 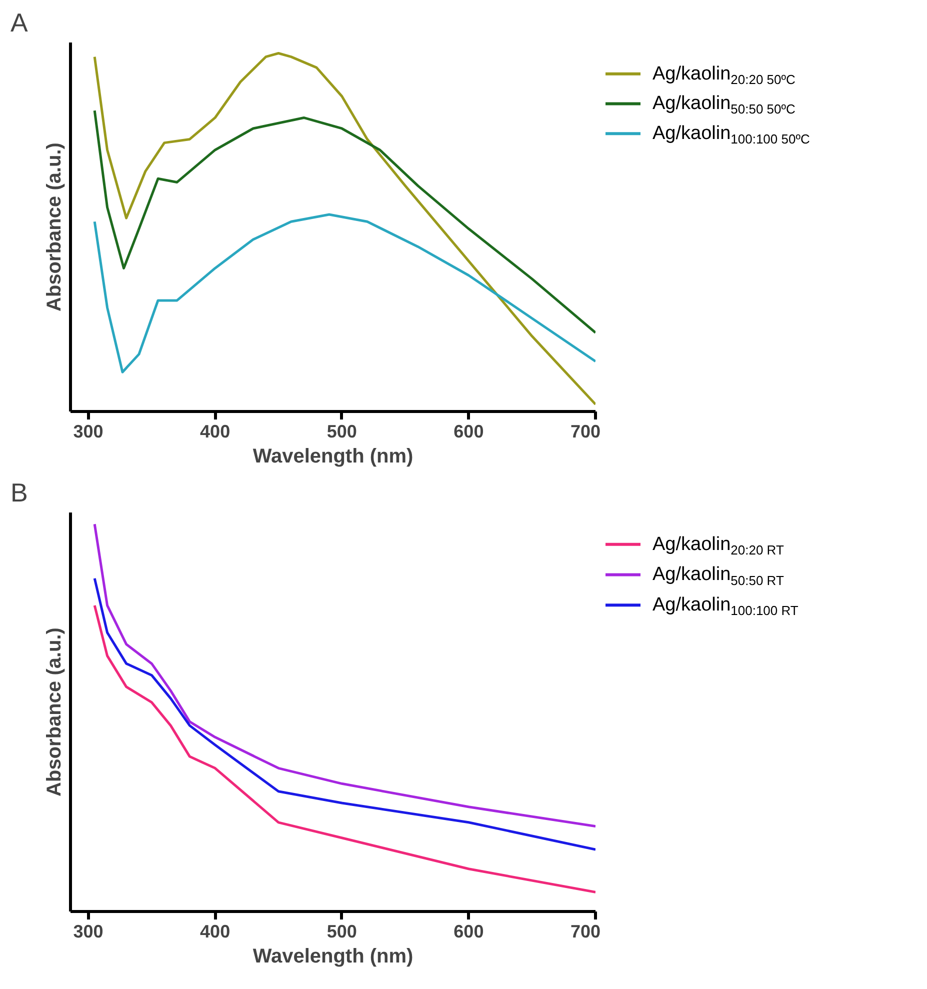 I want to click on chart-title: B, so click(x=19, y=493).